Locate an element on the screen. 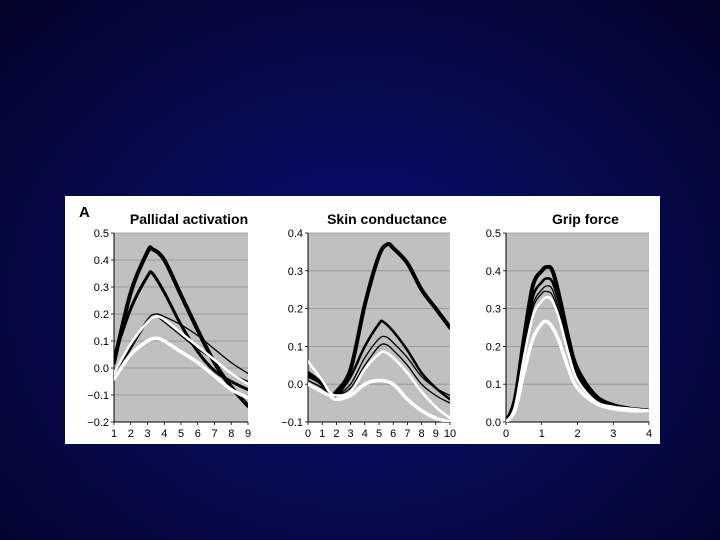 The image size is (720, 540). chart-title: Grip force is located at coordinates (585, 219).